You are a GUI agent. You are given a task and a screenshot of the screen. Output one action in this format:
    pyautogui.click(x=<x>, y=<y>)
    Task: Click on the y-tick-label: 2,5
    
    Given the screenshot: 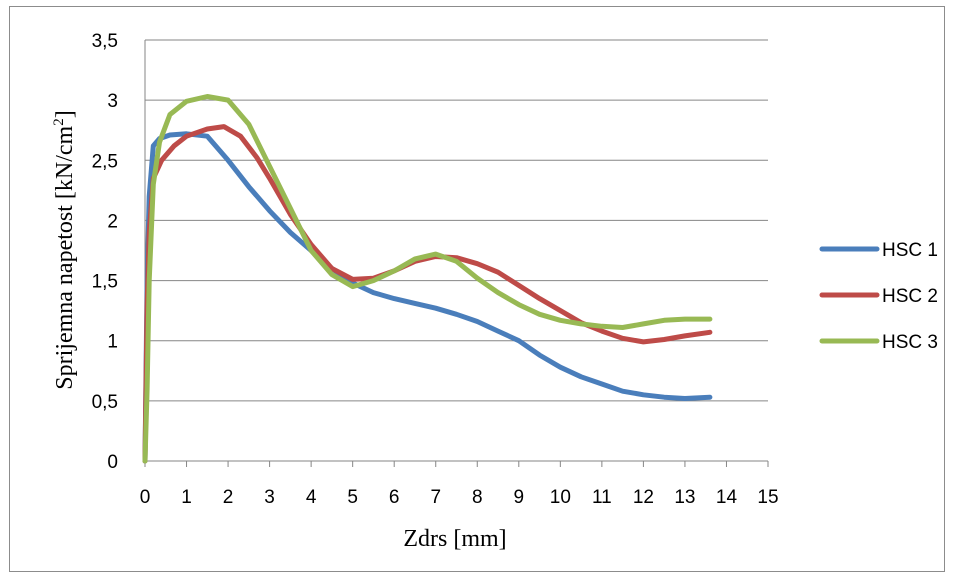 What is the action you would take?
    pyautogui.click(x=105, y=161)
    